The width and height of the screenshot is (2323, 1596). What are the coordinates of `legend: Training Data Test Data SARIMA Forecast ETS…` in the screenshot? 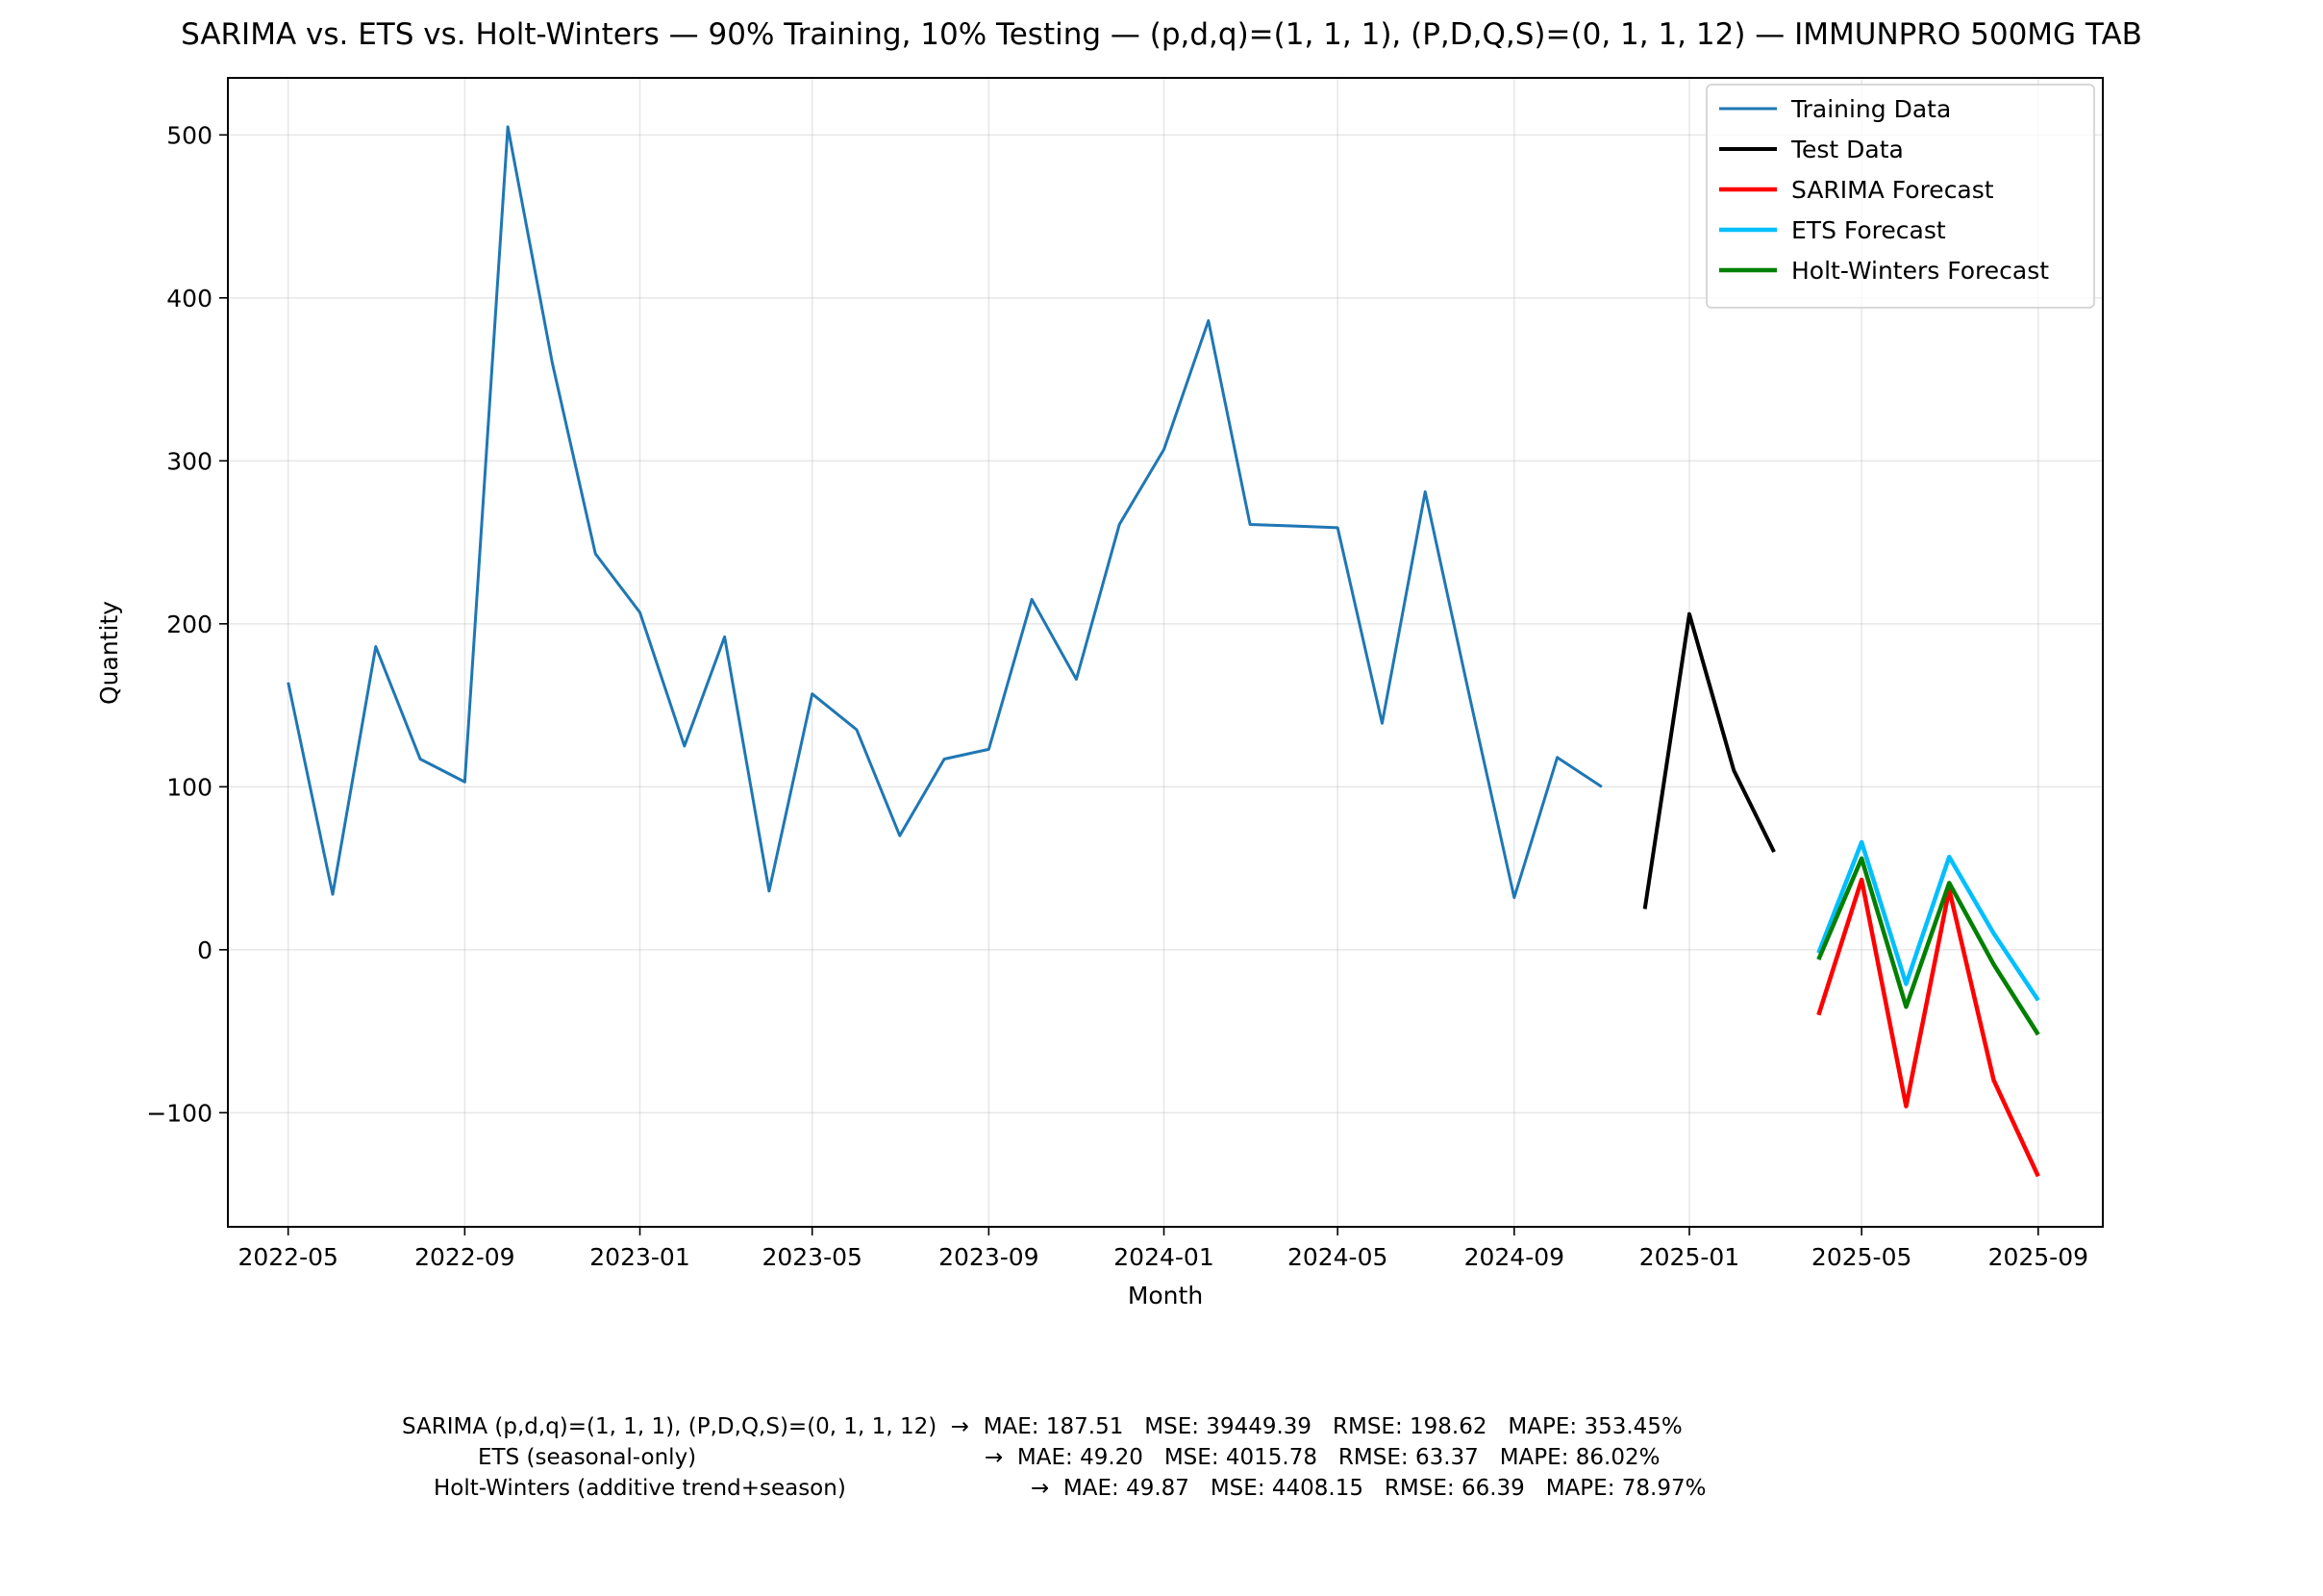 It's located at (1900, 196).